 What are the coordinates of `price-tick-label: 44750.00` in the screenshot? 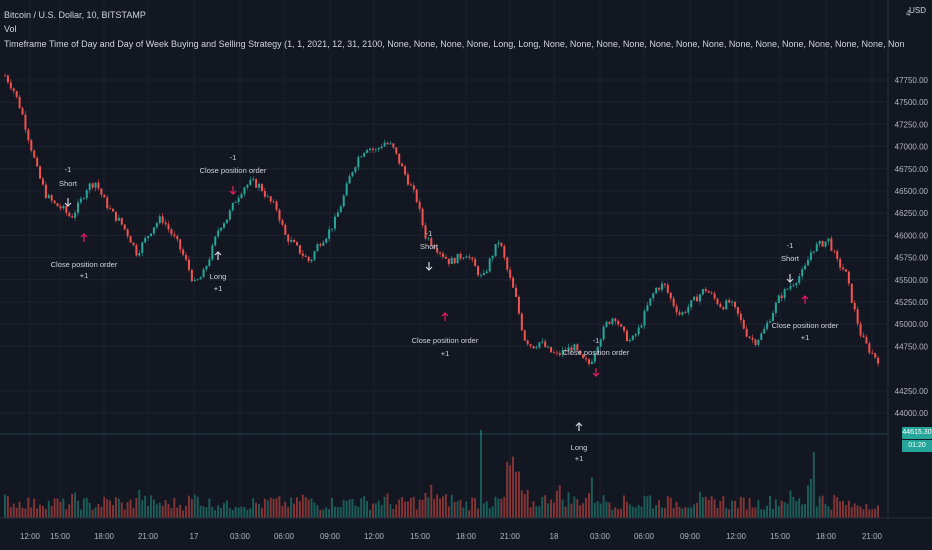 It's located at (912, 346).